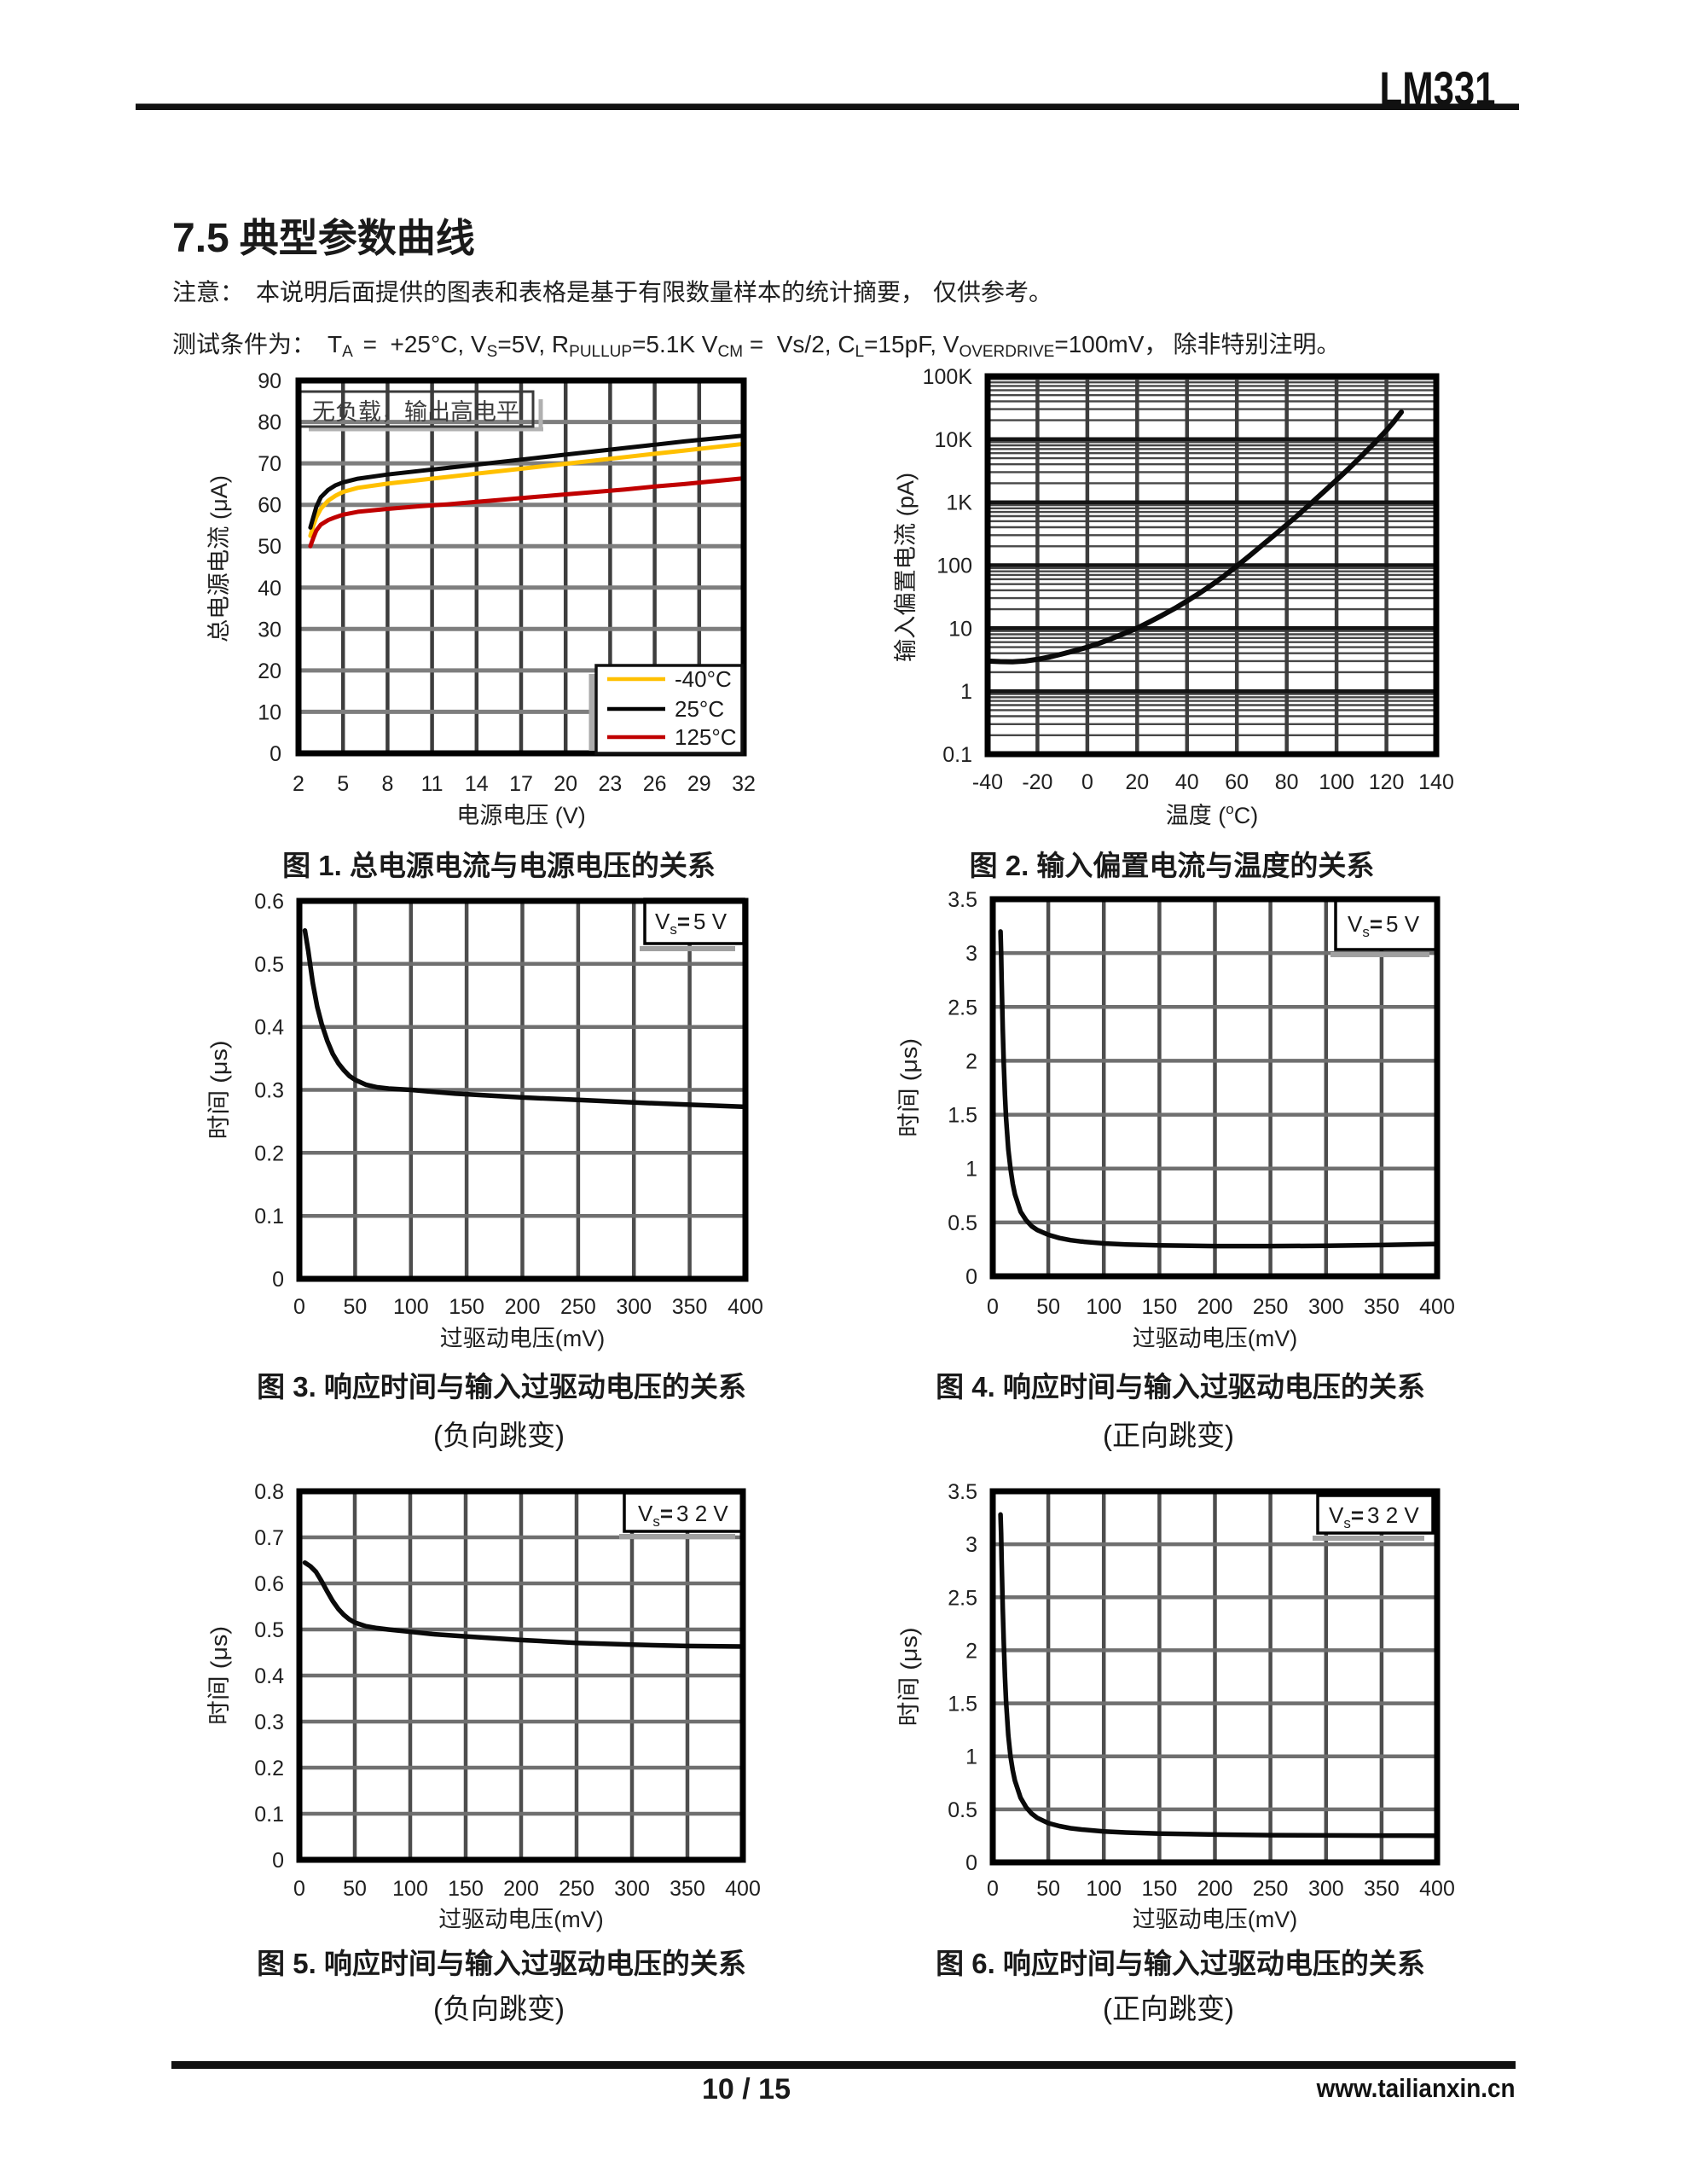 This screenshot has height=2184, width=1687. I want to click on svg-text: 输入偏置电流 (pA), so click(906, 567).